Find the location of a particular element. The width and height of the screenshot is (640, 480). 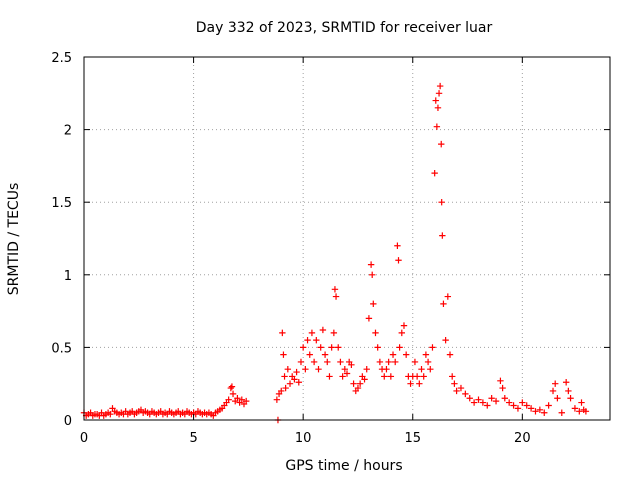

y-tick-label: 0.5 is located at coordinates (61, 348).